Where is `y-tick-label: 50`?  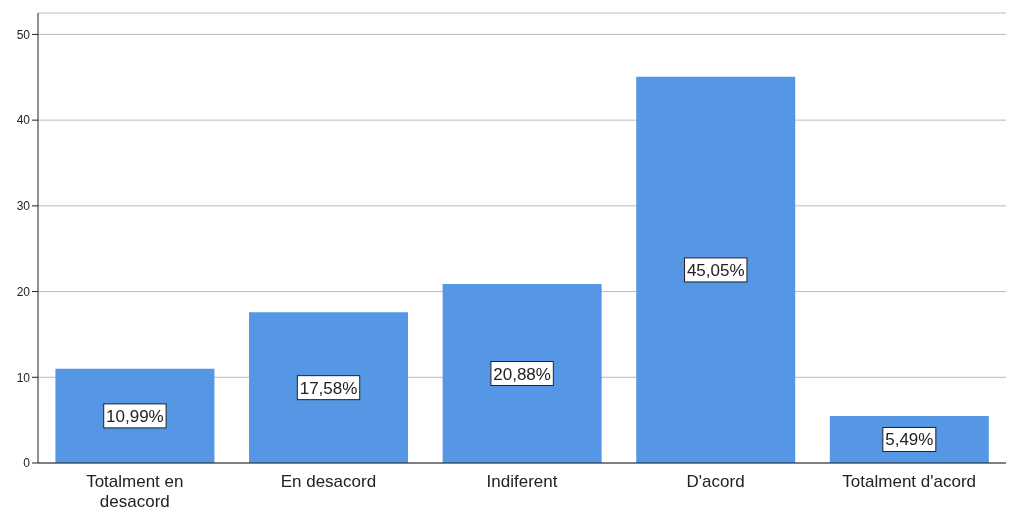 y-tick-label: 50 is located at coordinates (23, 34).